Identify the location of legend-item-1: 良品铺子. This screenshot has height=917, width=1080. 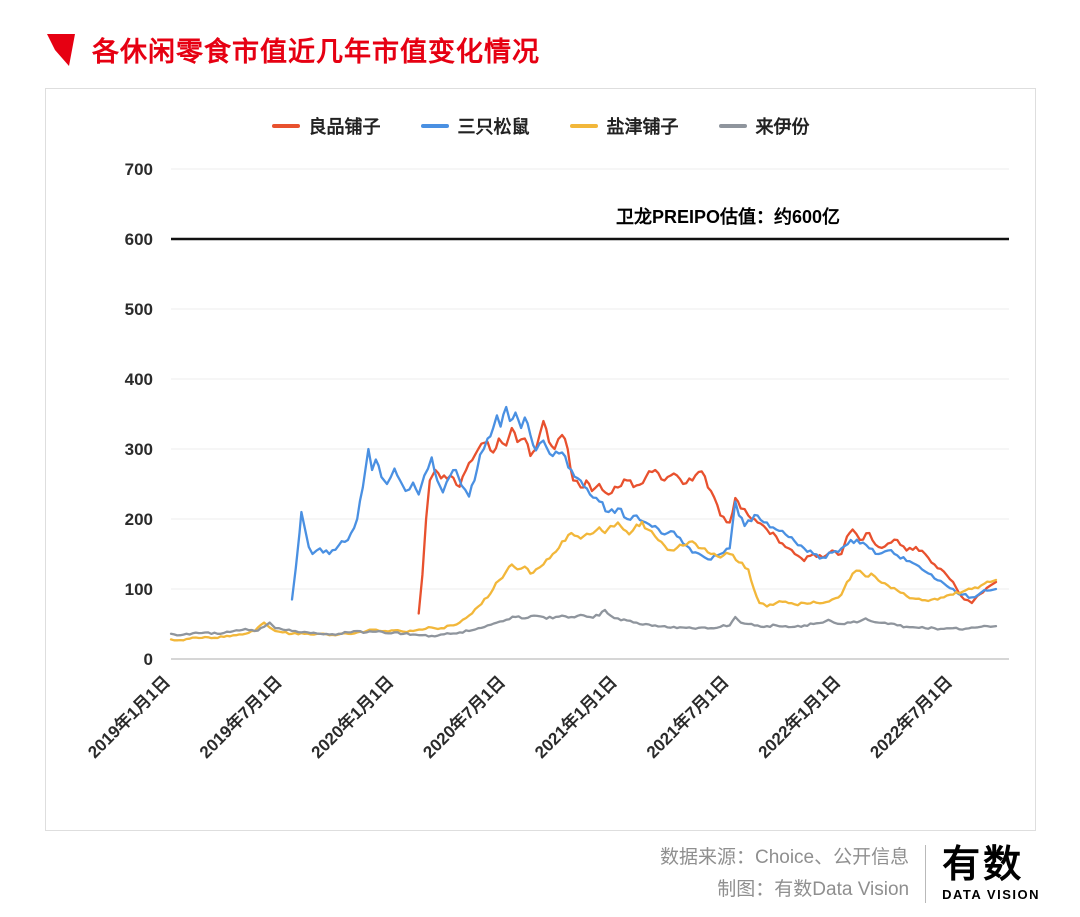
(326, 126).